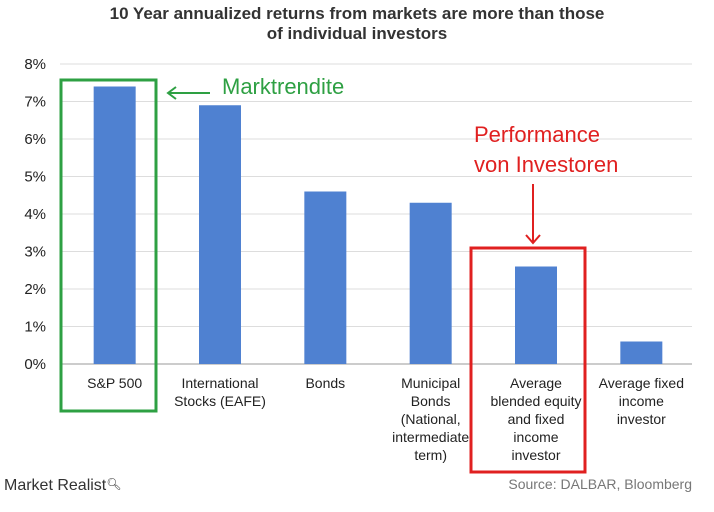 Image resolution: width=714 pixels, height=512 pixels. What do you see at coordinates (325, 383) in the screenshot?
I see `x-category-label: Bonds` at bounding box center [325, 383].